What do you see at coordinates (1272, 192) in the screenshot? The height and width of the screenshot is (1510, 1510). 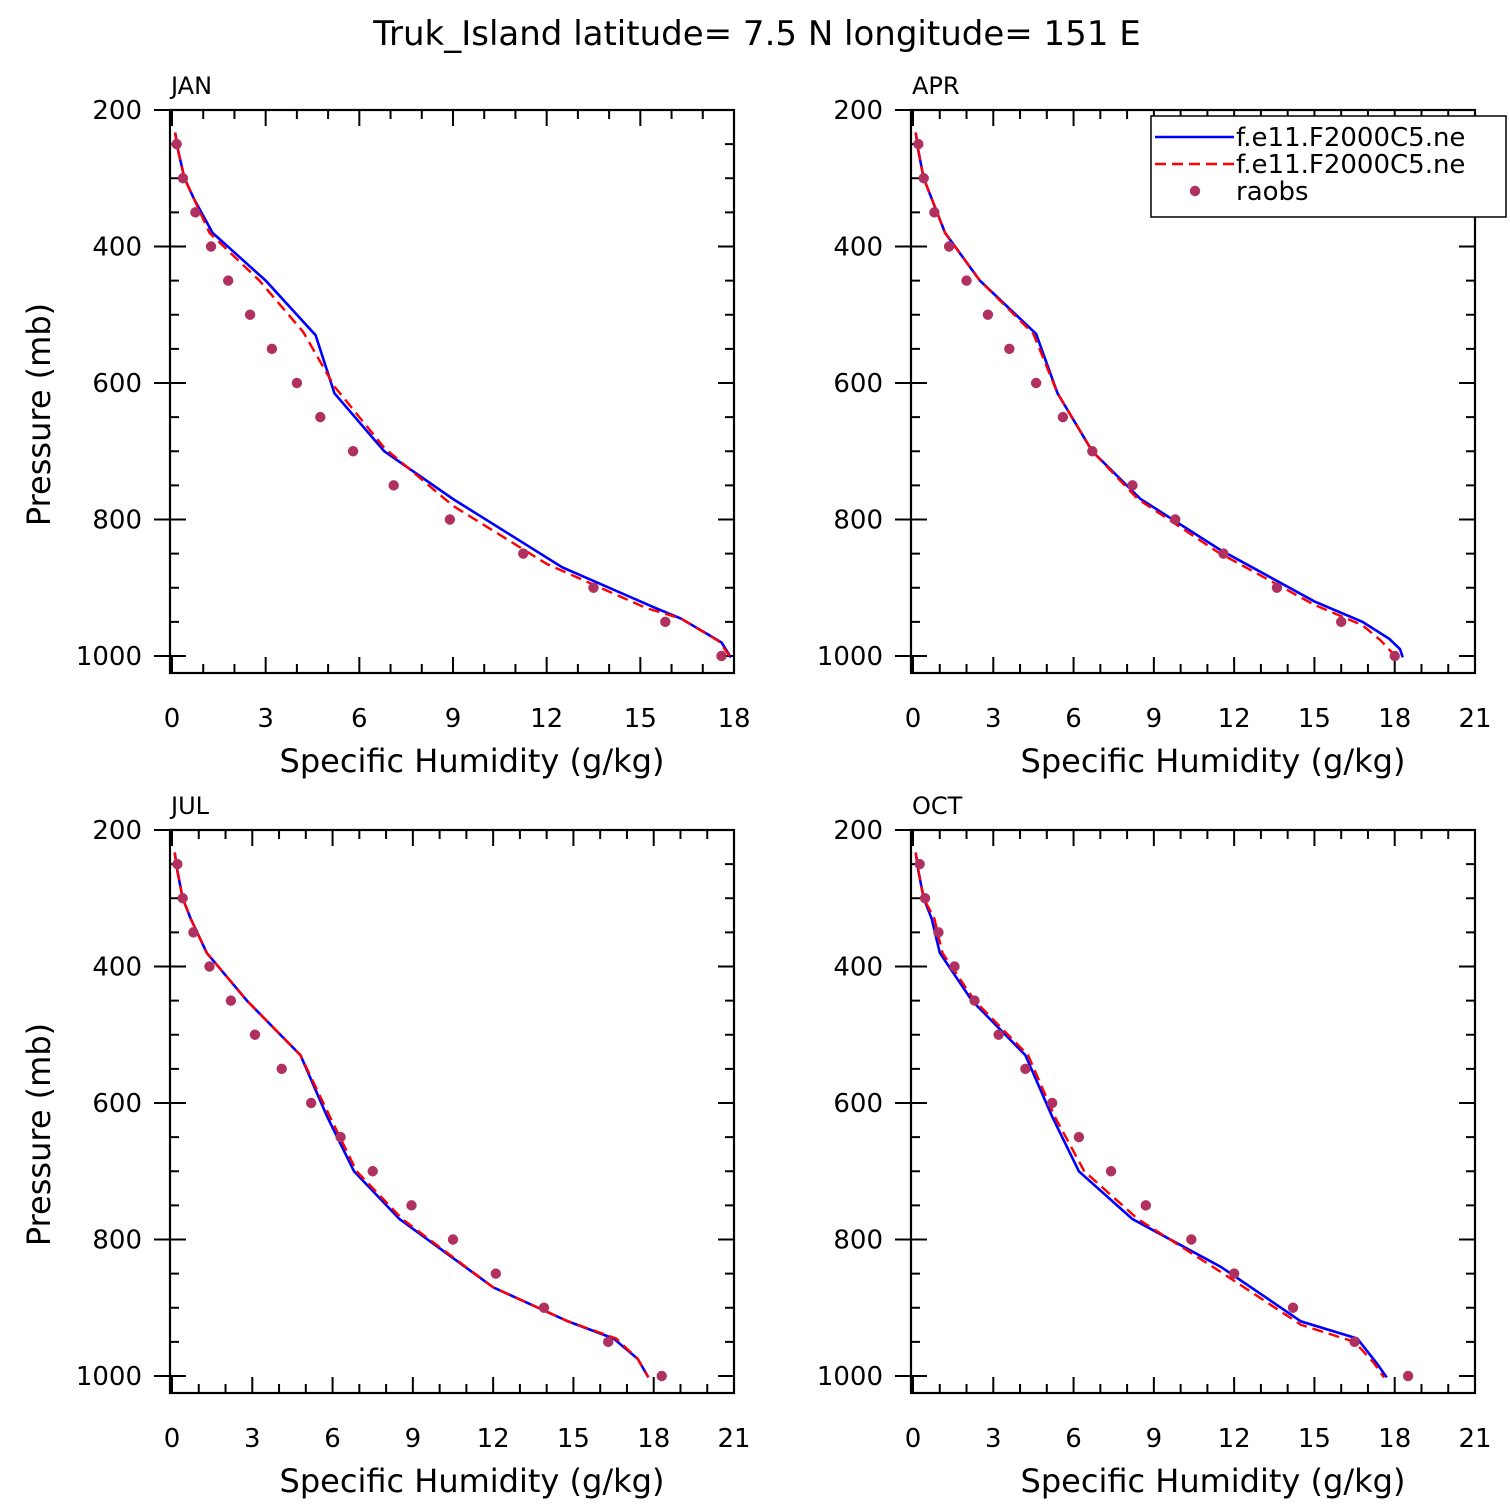 I see `legend-label: raobs` at bounding box center [1272, 192].